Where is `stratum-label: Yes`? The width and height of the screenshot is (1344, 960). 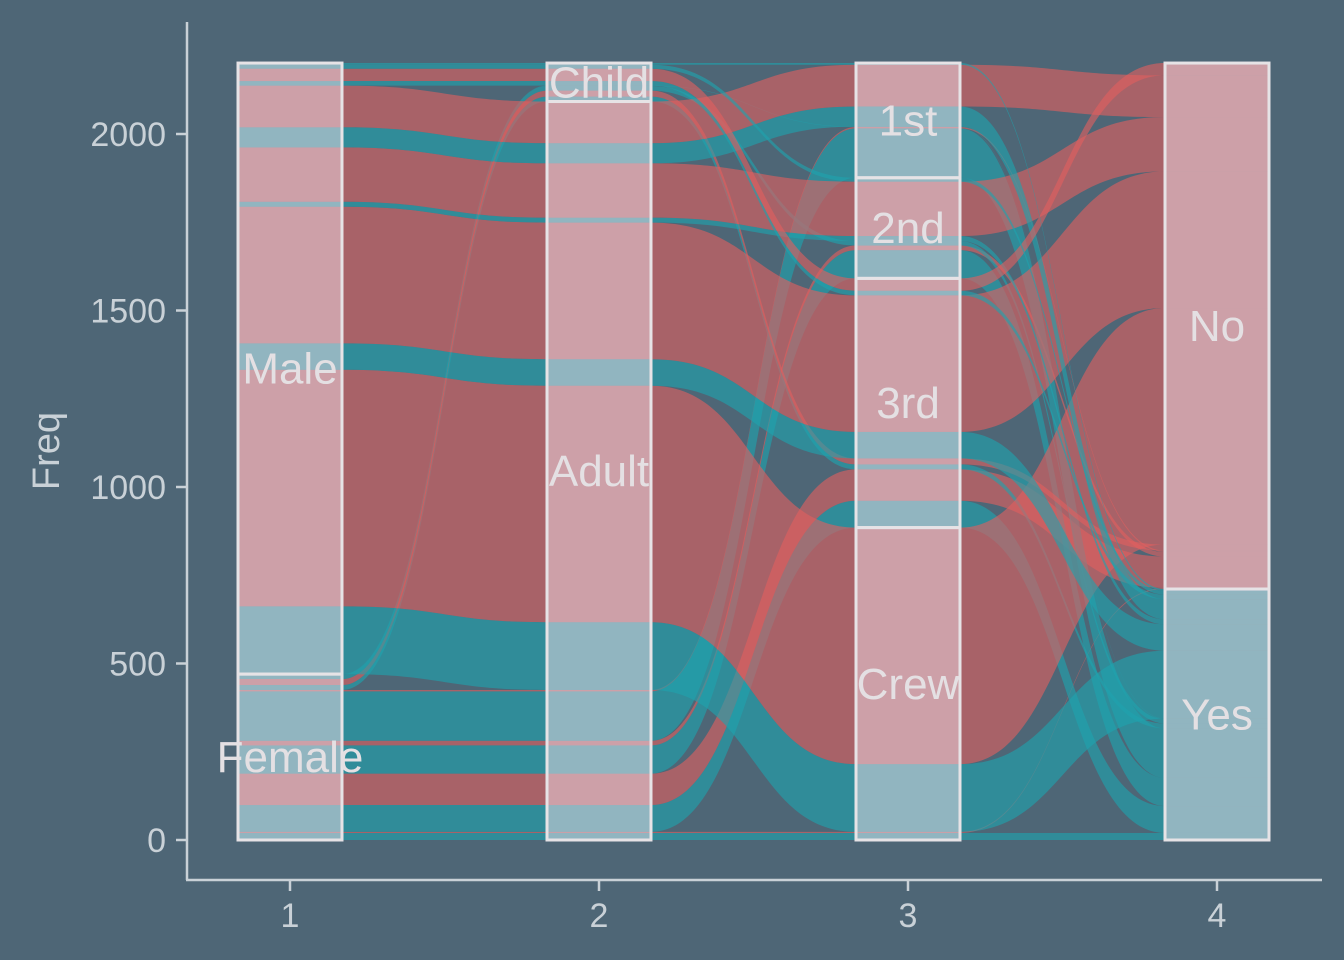 stratum-label: Yes is located at coordinates (1217, 715).